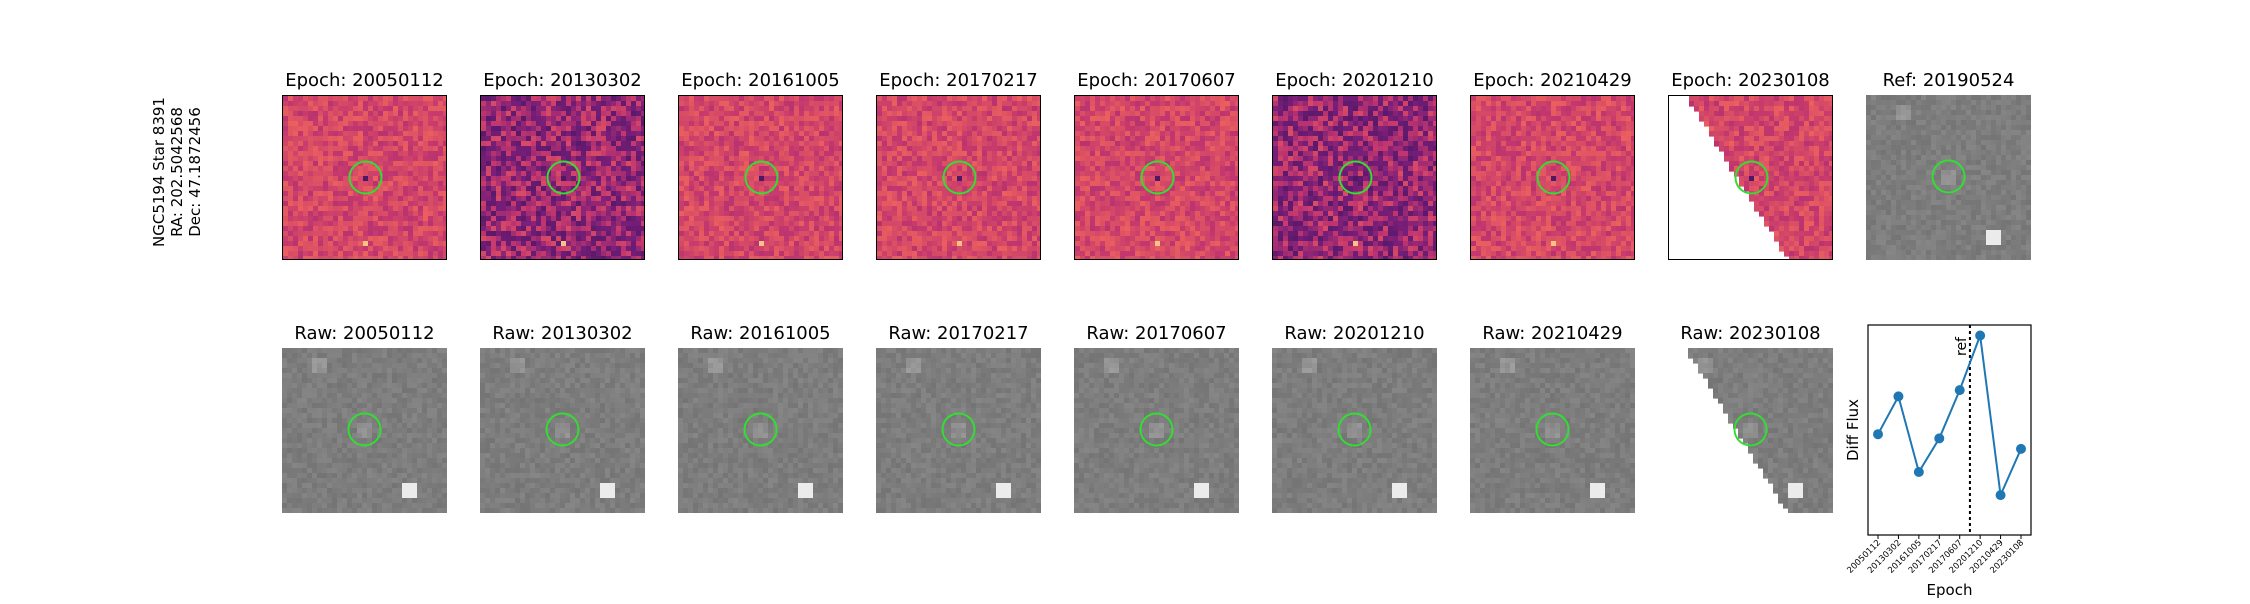 The height and width of the screenshot is (604, 2250). What do you see at coordinates (1948, 80) in the screenshot?
I see `diff-image-title-8: Ref: 20190524` at bounding box center [1948, 80].